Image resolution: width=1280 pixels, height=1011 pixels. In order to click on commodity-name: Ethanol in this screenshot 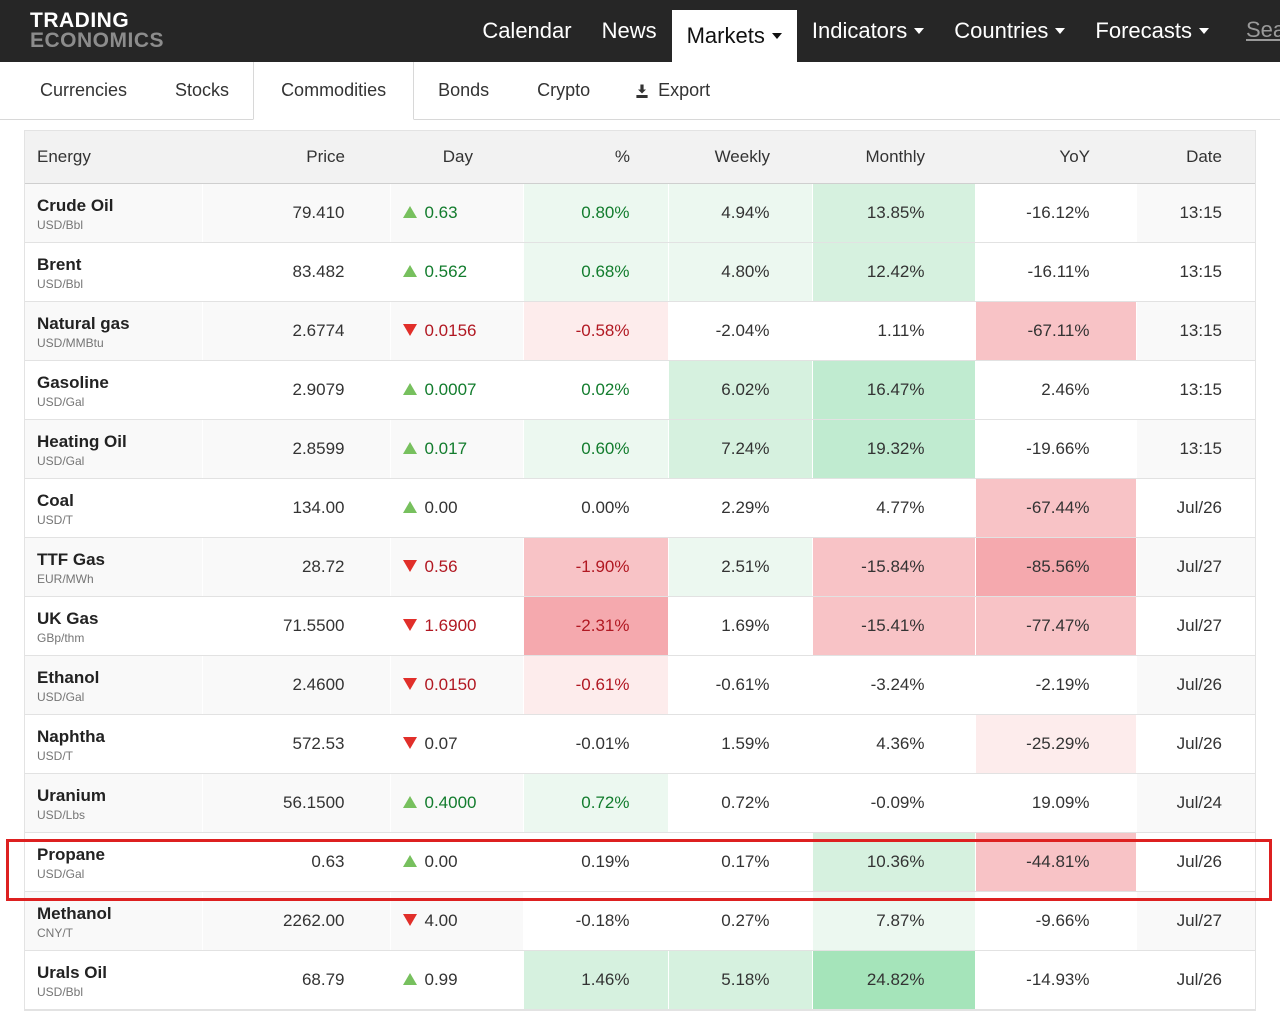, I will do `click(68, 677)`.